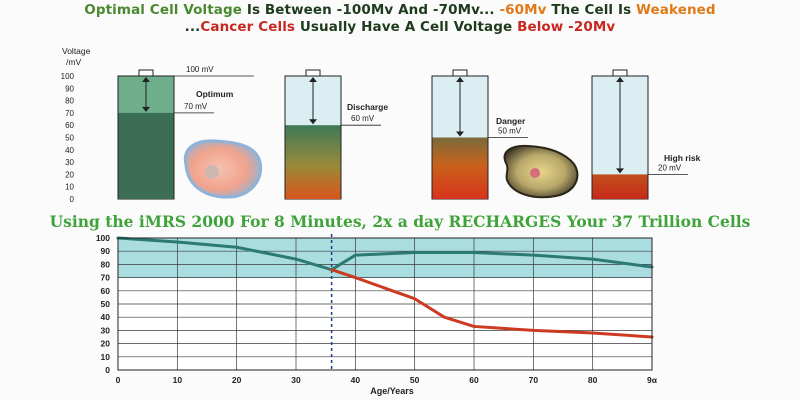  Describe the element at coordinates (106, 304) in the screenshot. I see `y-tick-label: 50` at that location.